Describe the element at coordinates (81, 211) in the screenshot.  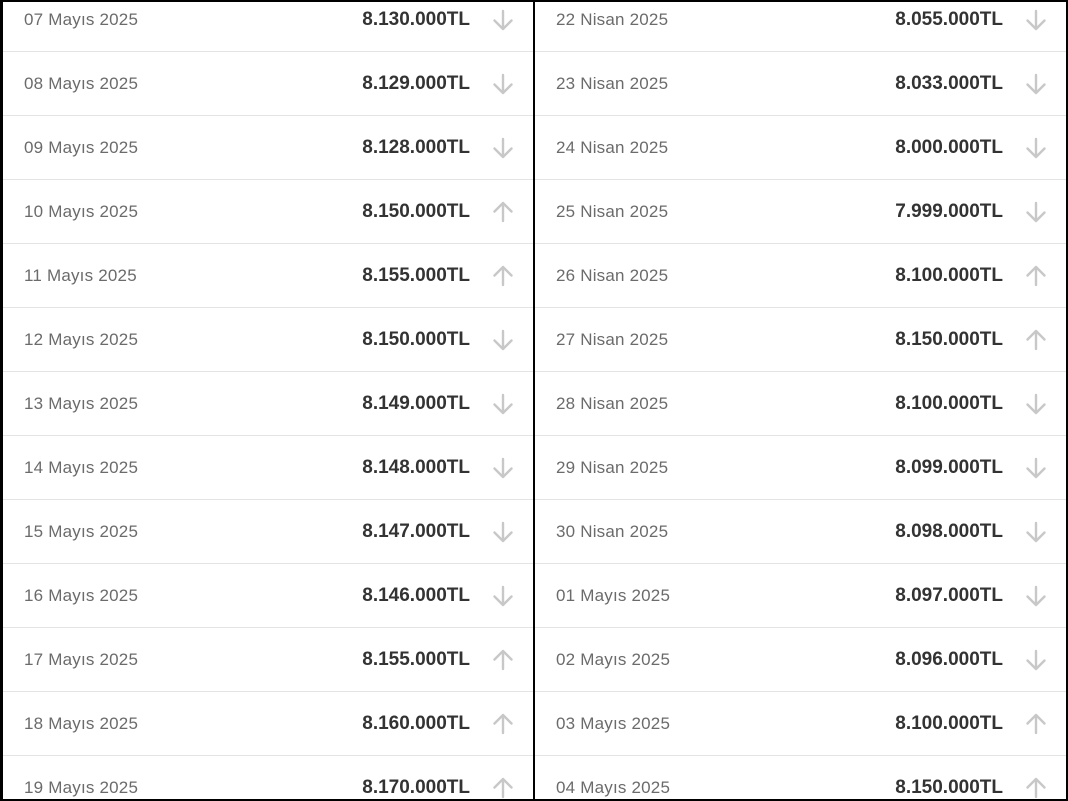
I see `row-date: 10 Mayıs 2025` at that location.